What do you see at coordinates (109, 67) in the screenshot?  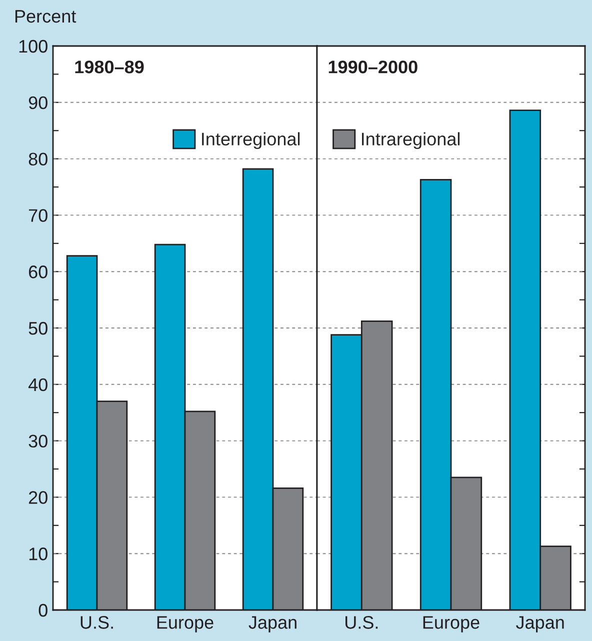 I see `text: 1980–89` at bounding box center [109, 67].